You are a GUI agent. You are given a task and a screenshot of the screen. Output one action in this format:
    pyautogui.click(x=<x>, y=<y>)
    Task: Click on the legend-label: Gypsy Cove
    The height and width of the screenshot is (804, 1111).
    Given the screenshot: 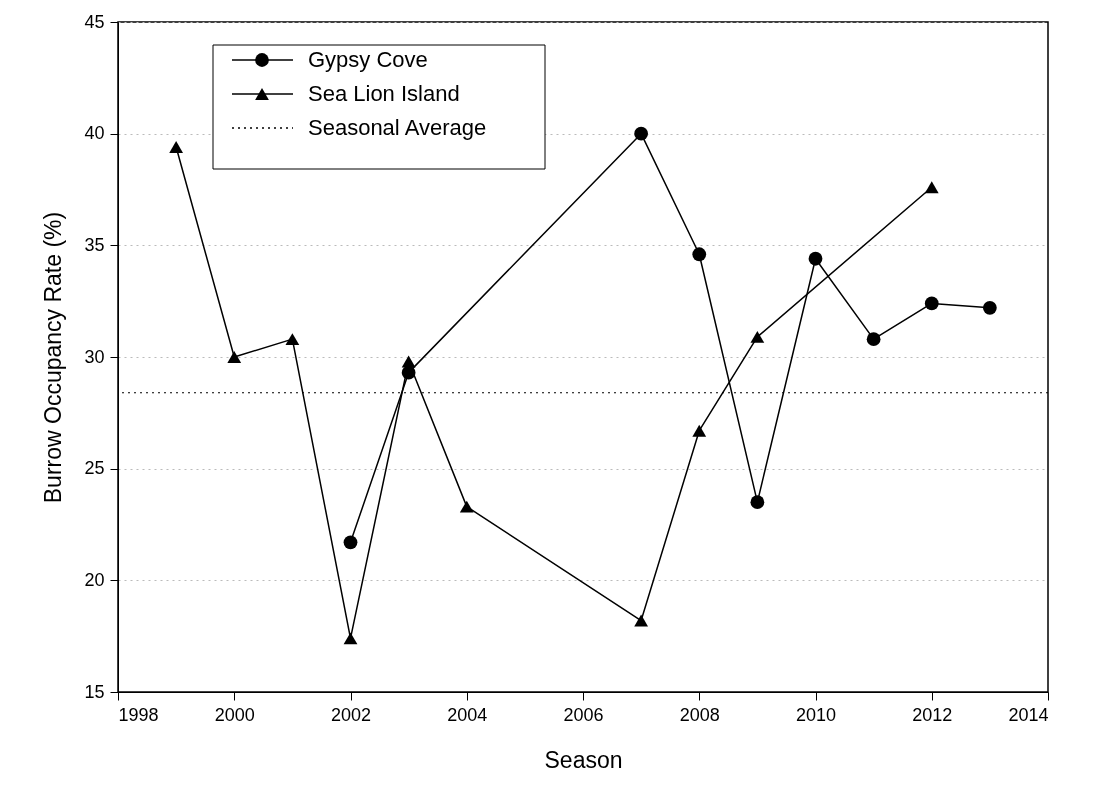 What is the action you would take?
    pyautogui.click(x=368, y=59)
    